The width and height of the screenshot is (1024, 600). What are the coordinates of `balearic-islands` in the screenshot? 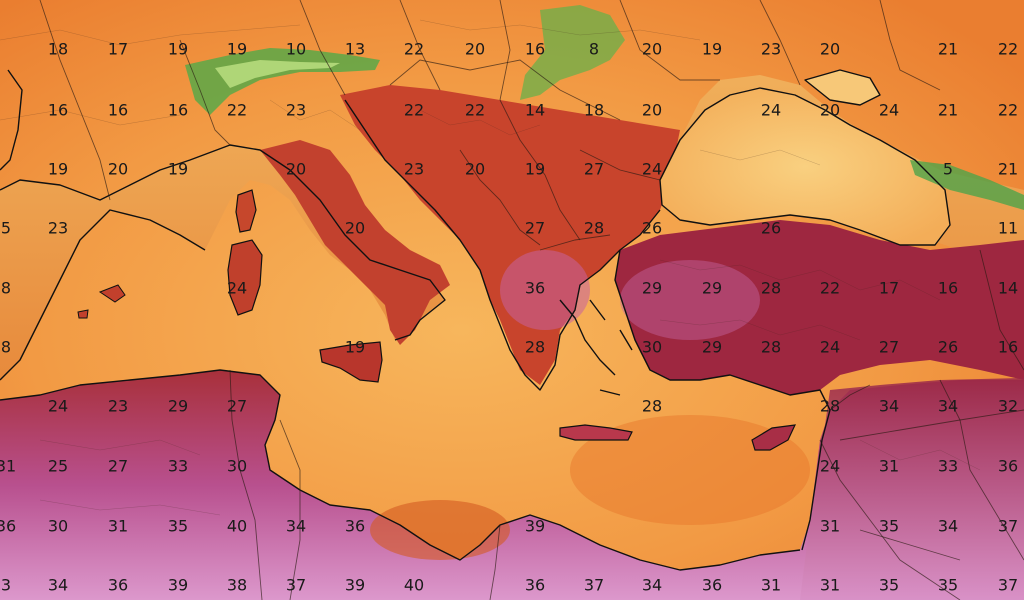 It's located at (101, 301).